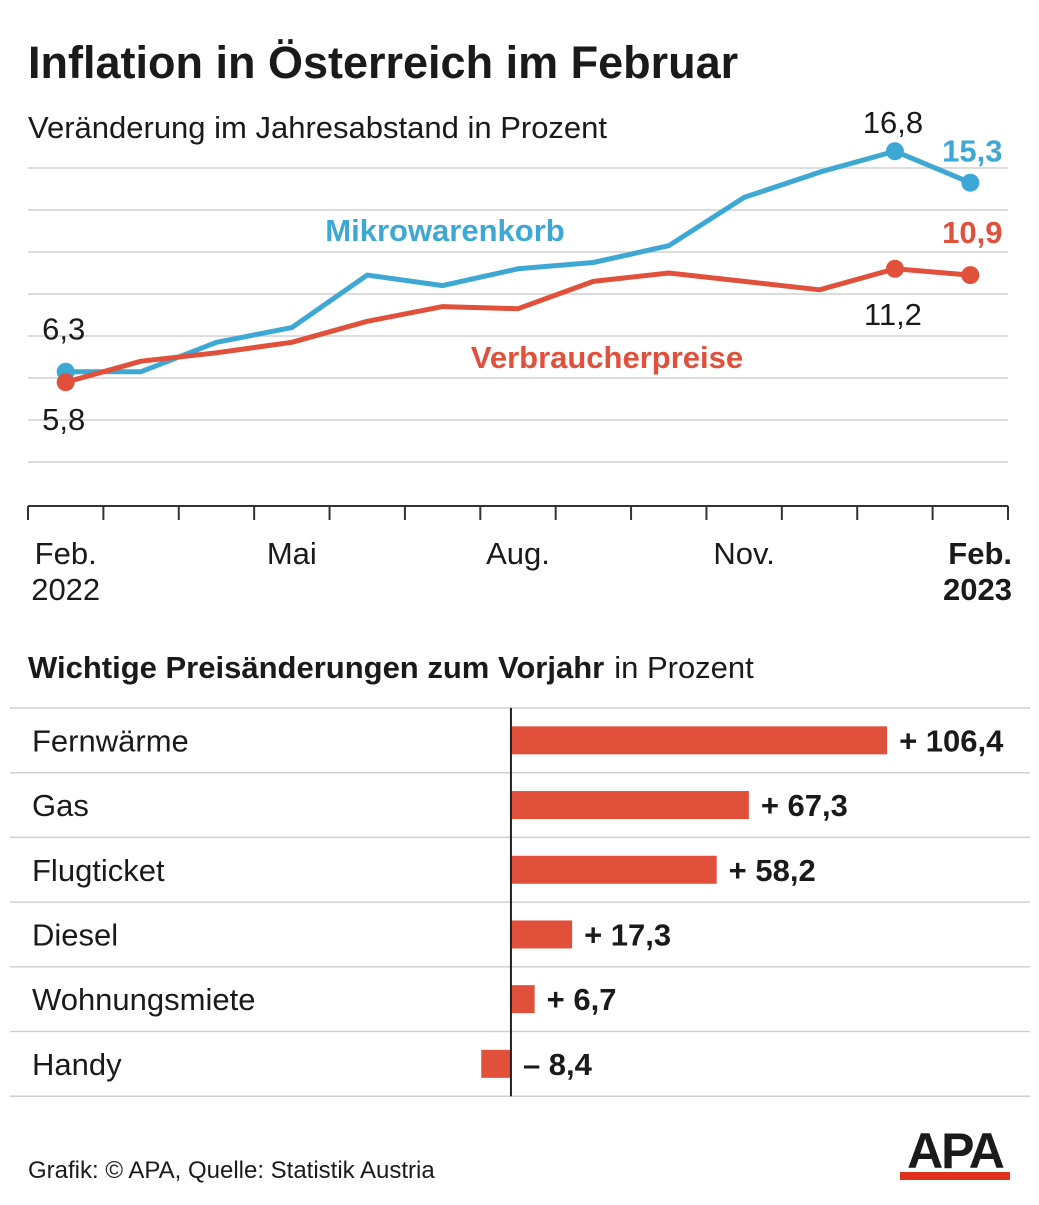 Image resolution: width=1039 pixels, height=1205 pixels. What do you see at coordinates (316, 667) in the screenshot?
I see `bar-title-main: Wichtige Preisänderungen zum Vorjahr` at bounding box center [316, 667].